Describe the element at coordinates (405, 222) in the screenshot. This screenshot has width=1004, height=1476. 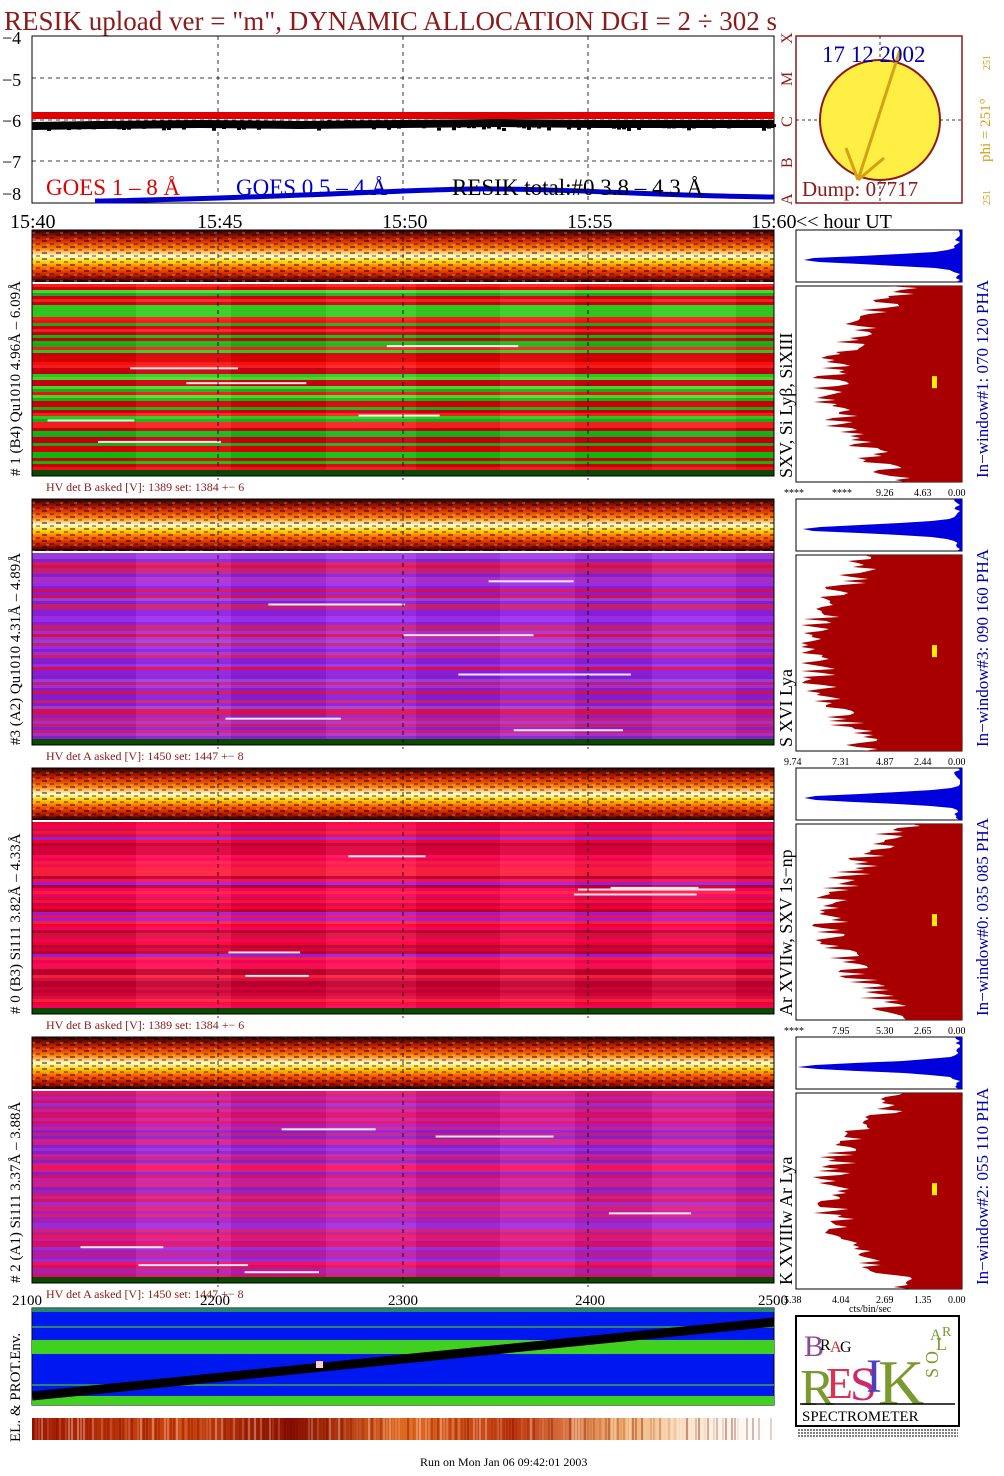
I see `time-tick: 15:50` at that location.